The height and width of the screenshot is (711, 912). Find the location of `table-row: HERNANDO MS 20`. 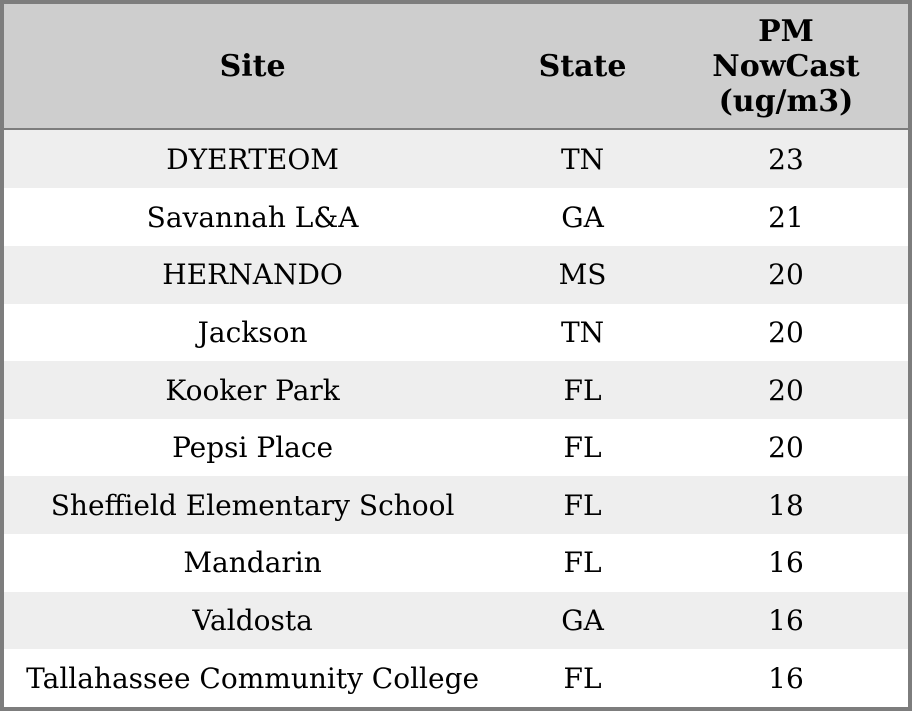

table-row: HERNANDO MS 20 is located at coordinates (456, 274).